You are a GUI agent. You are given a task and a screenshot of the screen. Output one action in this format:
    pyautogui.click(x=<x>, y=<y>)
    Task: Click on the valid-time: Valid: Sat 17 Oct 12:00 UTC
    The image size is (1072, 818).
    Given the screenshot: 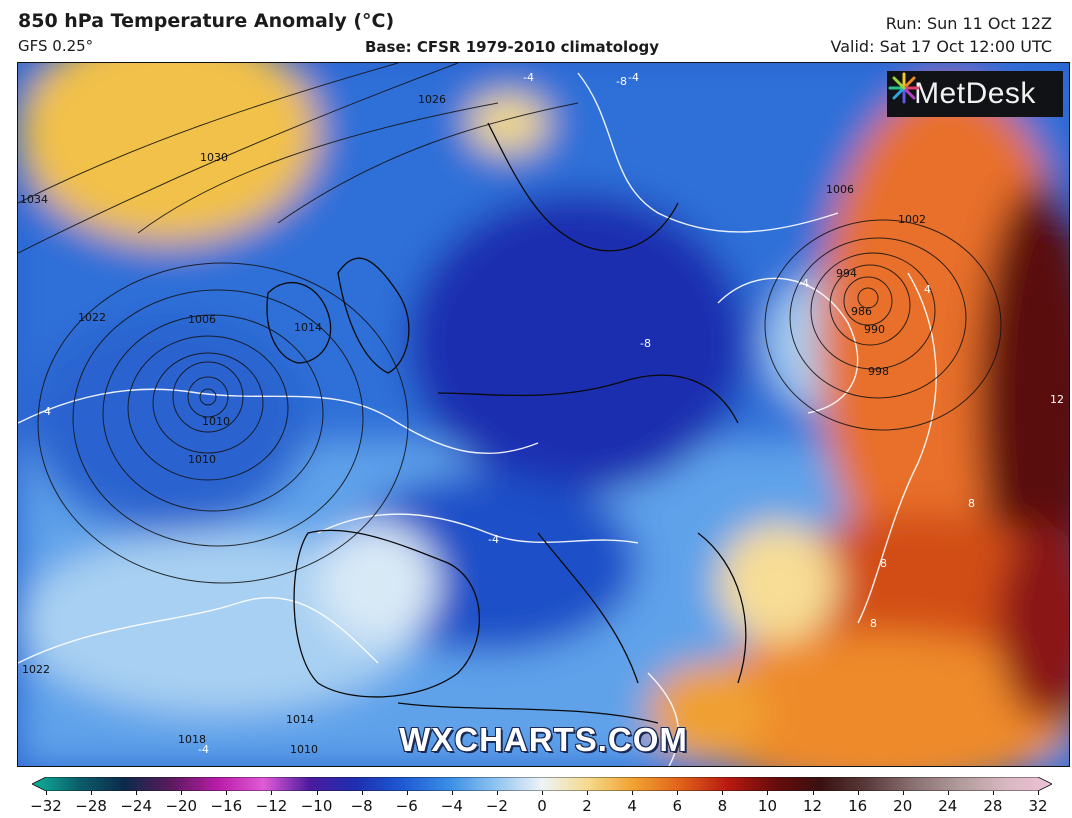 What is the action you would take?
    pyautogui.click(x=941, y=46)
    